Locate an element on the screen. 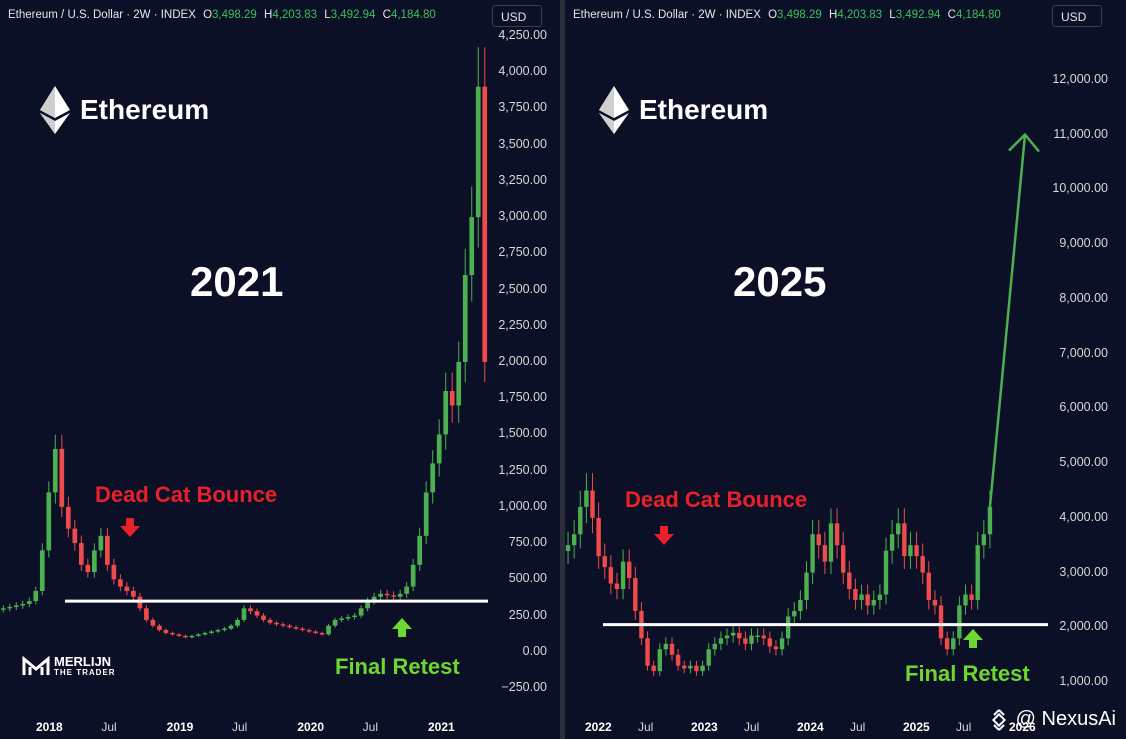 This screenshot has width=1126, height=739. annotation-dead-cat-bounce: Dead Cat Bounce is located at coordinates (716, 499).